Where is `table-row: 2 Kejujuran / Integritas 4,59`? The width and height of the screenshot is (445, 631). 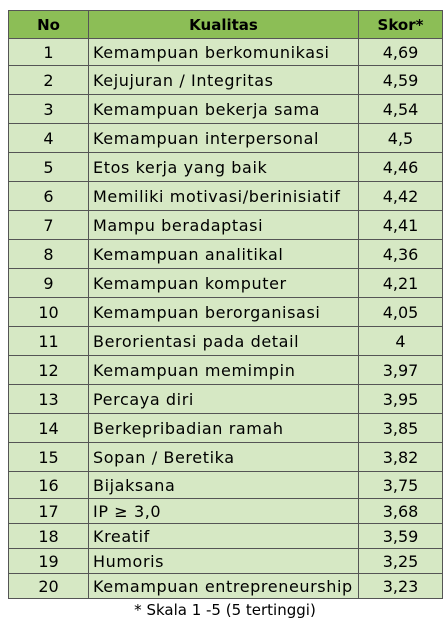 table-row: 2 Kejujuran / Integritas 4,59 is located at coordinates (226, 80).